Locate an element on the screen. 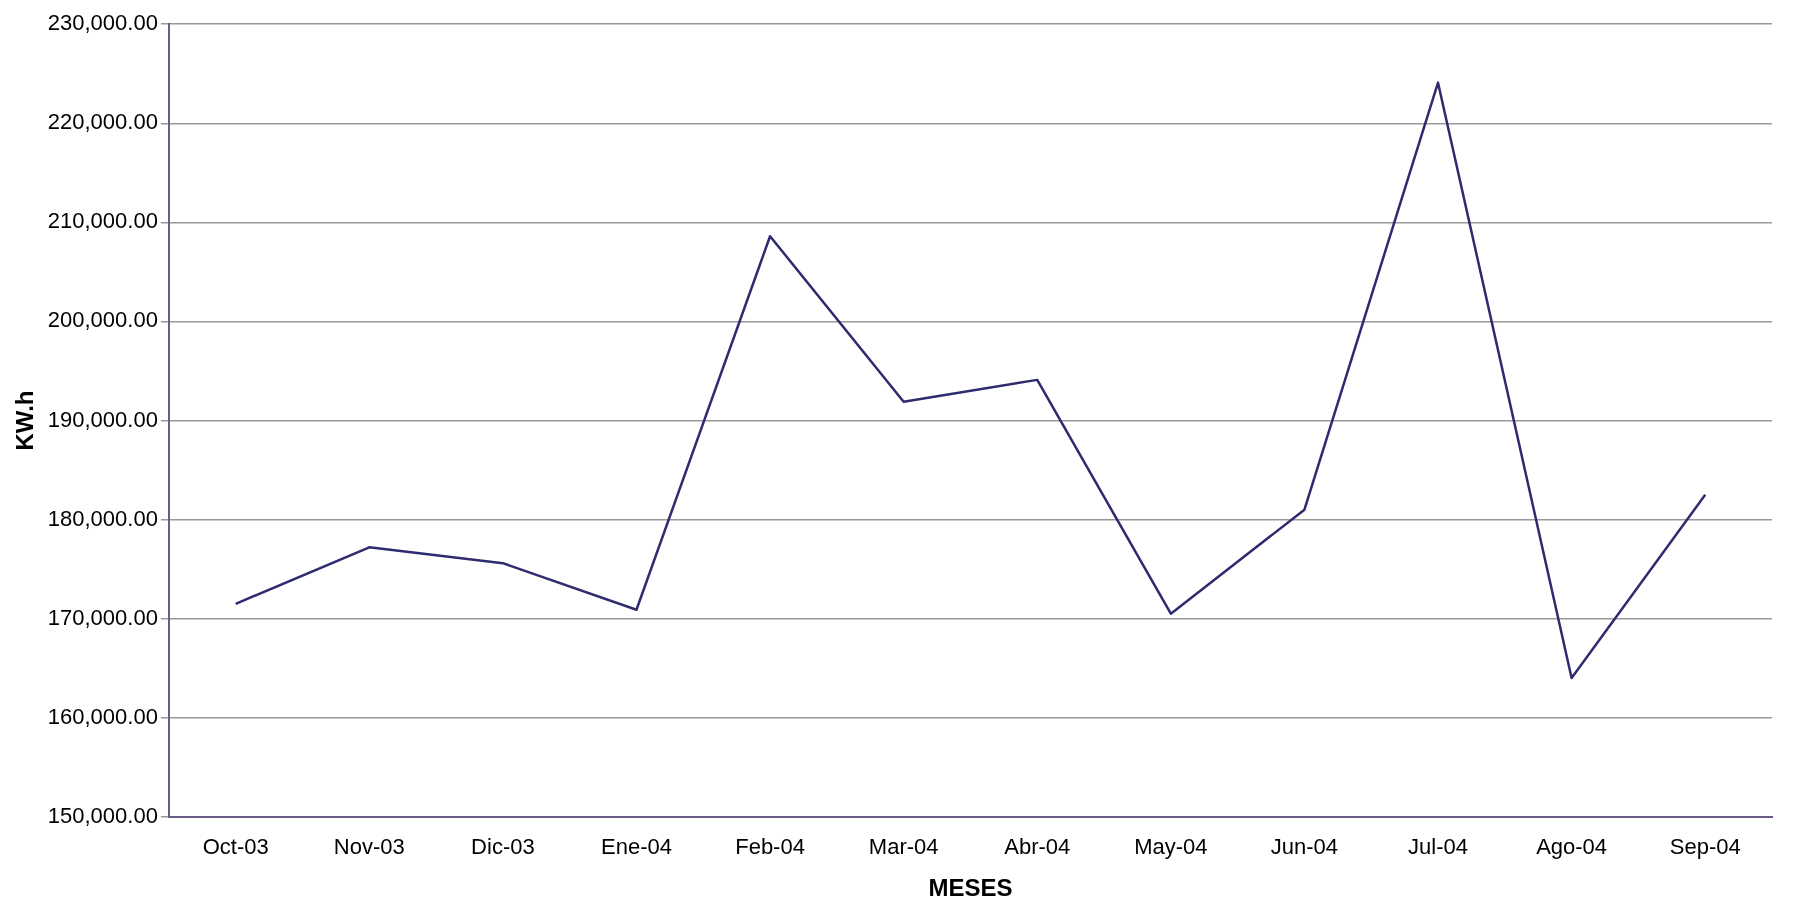 Image resolution: width=1800 pixels, height=916 pixels. x-tick-label: Jun-04 is located at coordinates (1304, 847).